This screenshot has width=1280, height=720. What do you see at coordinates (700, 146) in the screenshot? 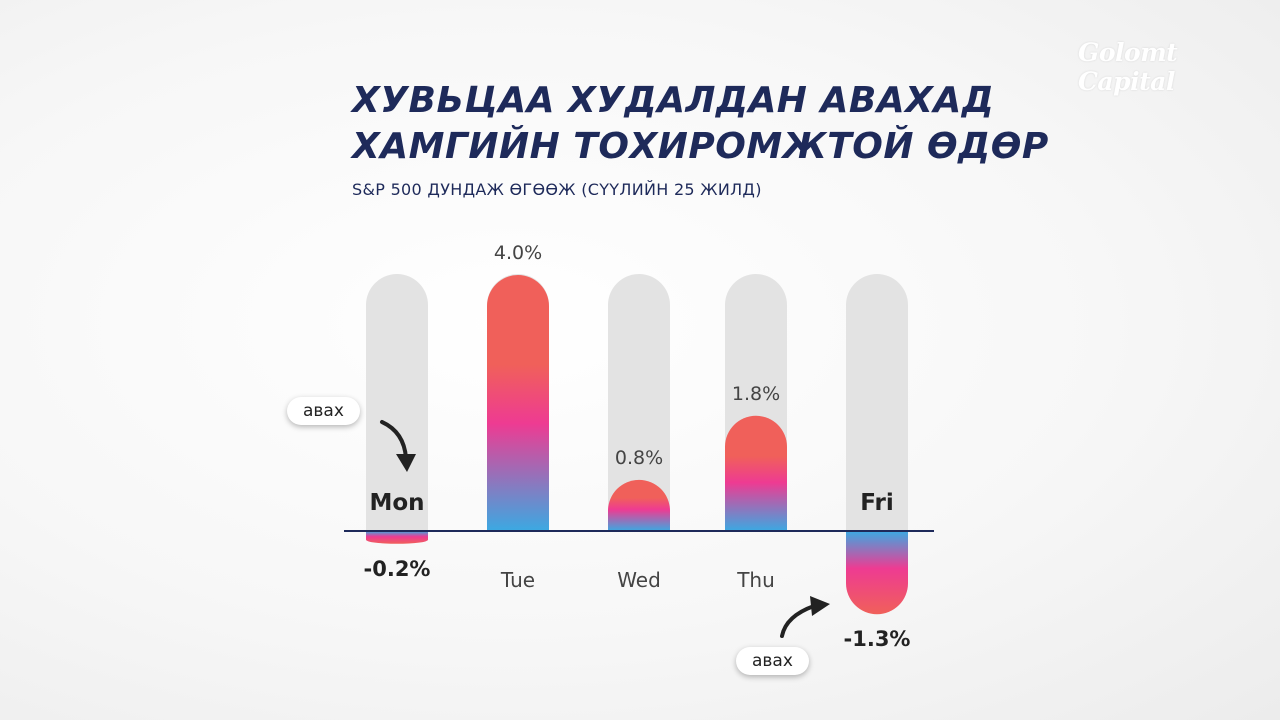
I see `title-line-2: ХАМГИЙН ТОХИРОМЖТОЙ ӨДӨР` at bounding box center [700, 146].